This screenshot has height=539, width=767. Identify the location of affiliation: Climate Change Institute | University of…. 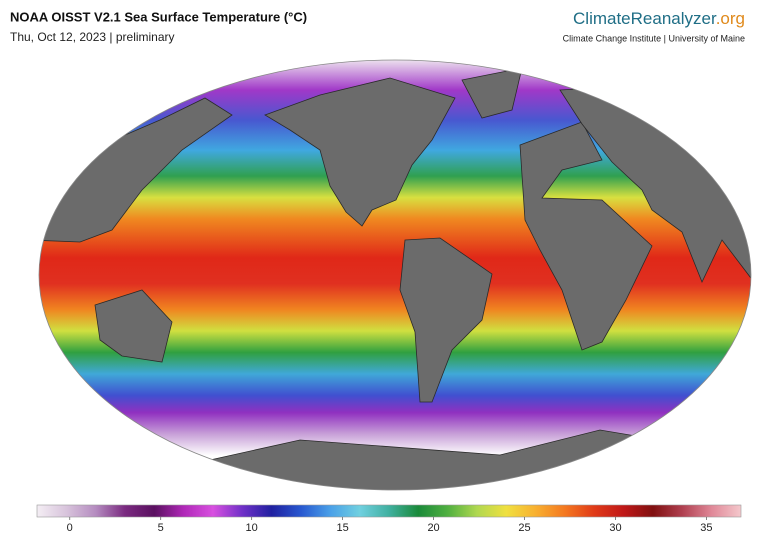
(654, 38).